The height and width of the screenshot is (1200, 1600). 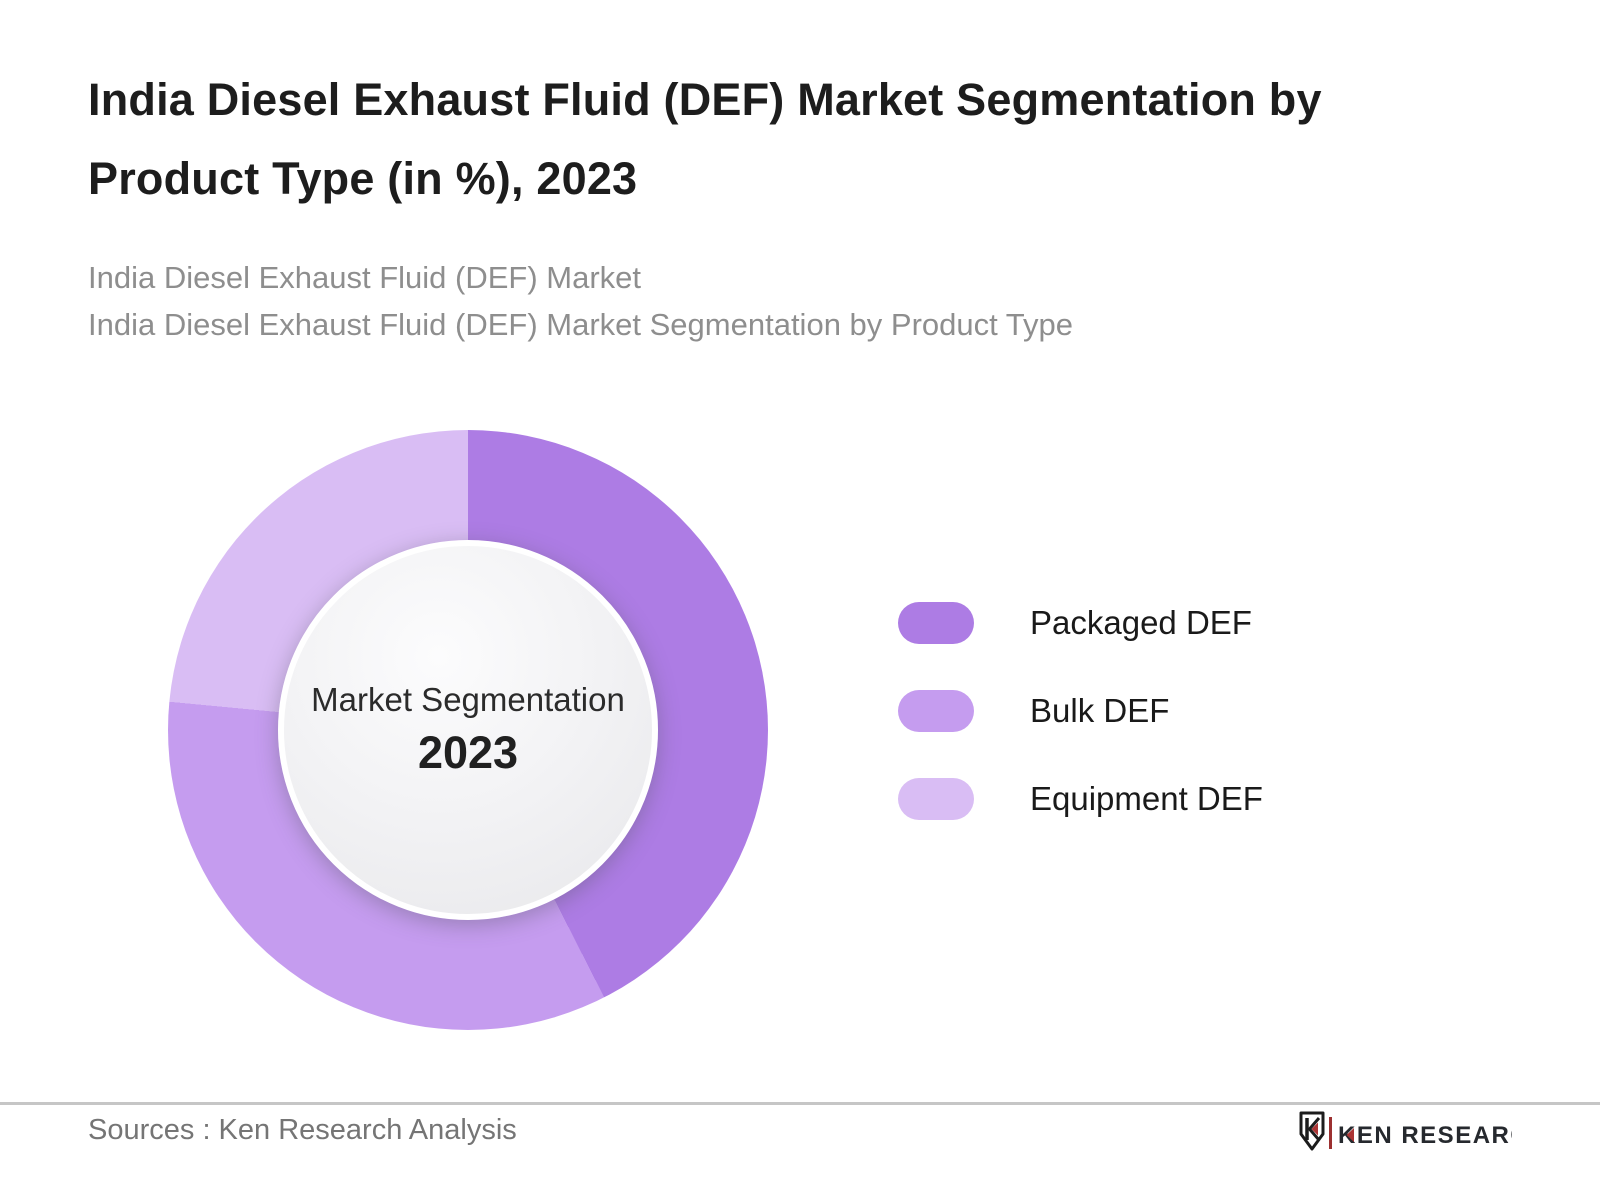 What do you see at coordinates (936, 623) in the screenshot?
I see `legend-swatch-packaged-def` at bounding box center [936, 623].